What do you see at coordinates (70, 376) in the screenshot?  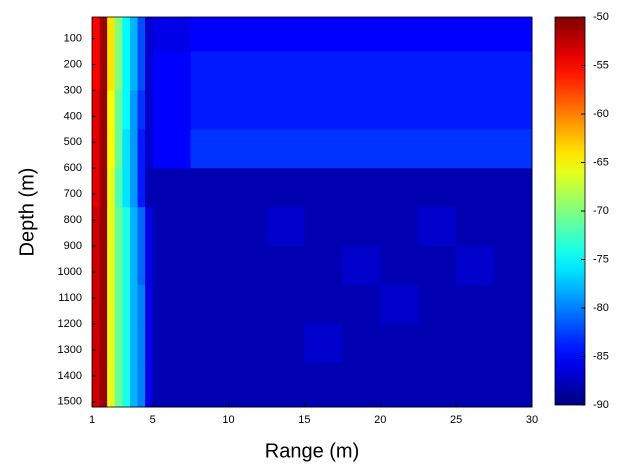 I see `y-tick-label: 1400` at bounding box center [70, 376].